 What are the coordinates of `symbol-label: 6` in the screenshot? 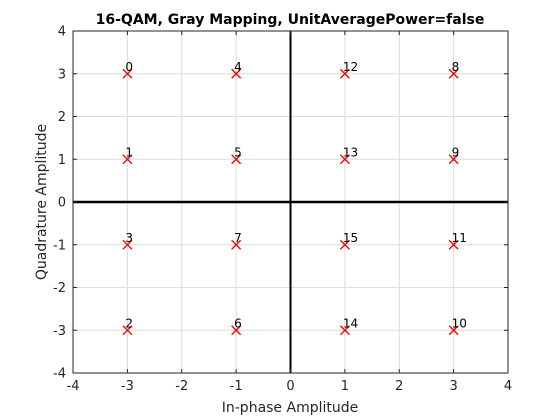 It's located at (238, 323).